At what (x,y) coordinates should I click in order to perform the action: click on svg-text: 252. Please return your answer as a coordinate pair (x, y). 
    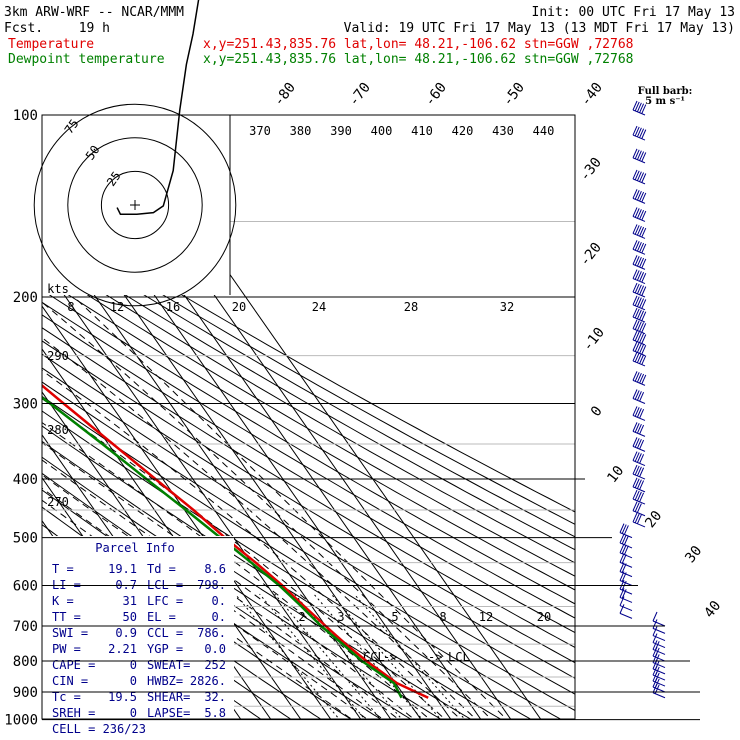
    Looking at the image, I should click on (215, 665).